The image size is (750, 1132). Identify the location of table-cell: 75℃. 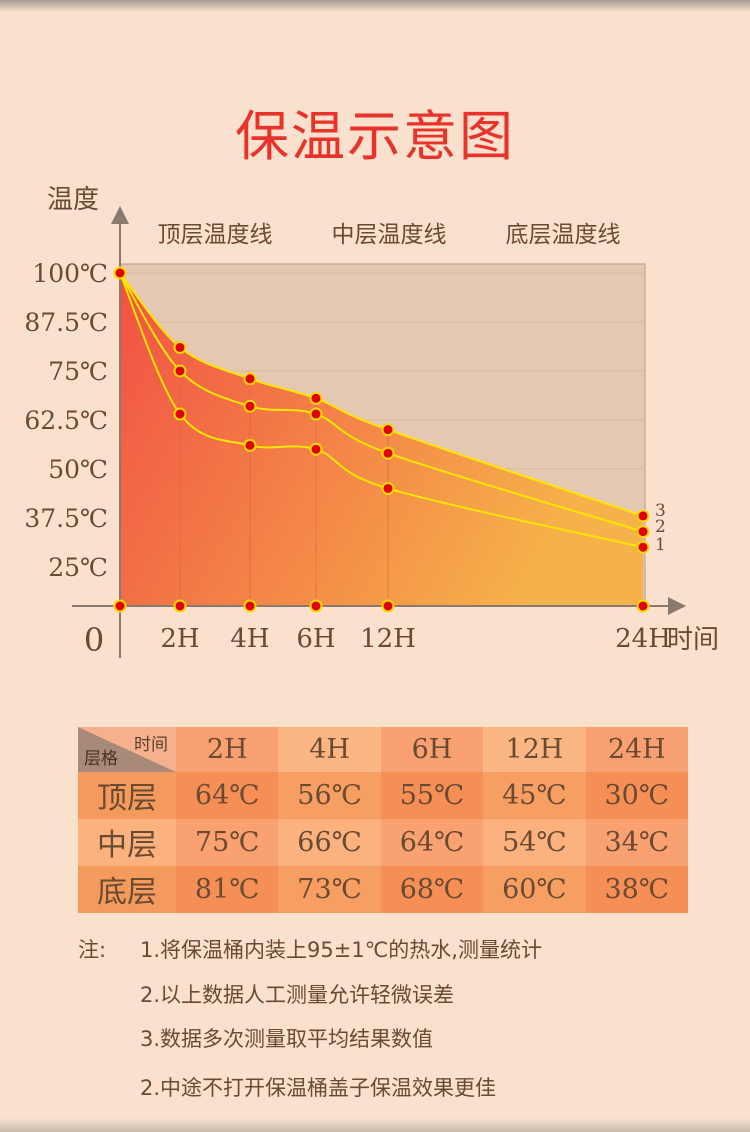
(227, 842).